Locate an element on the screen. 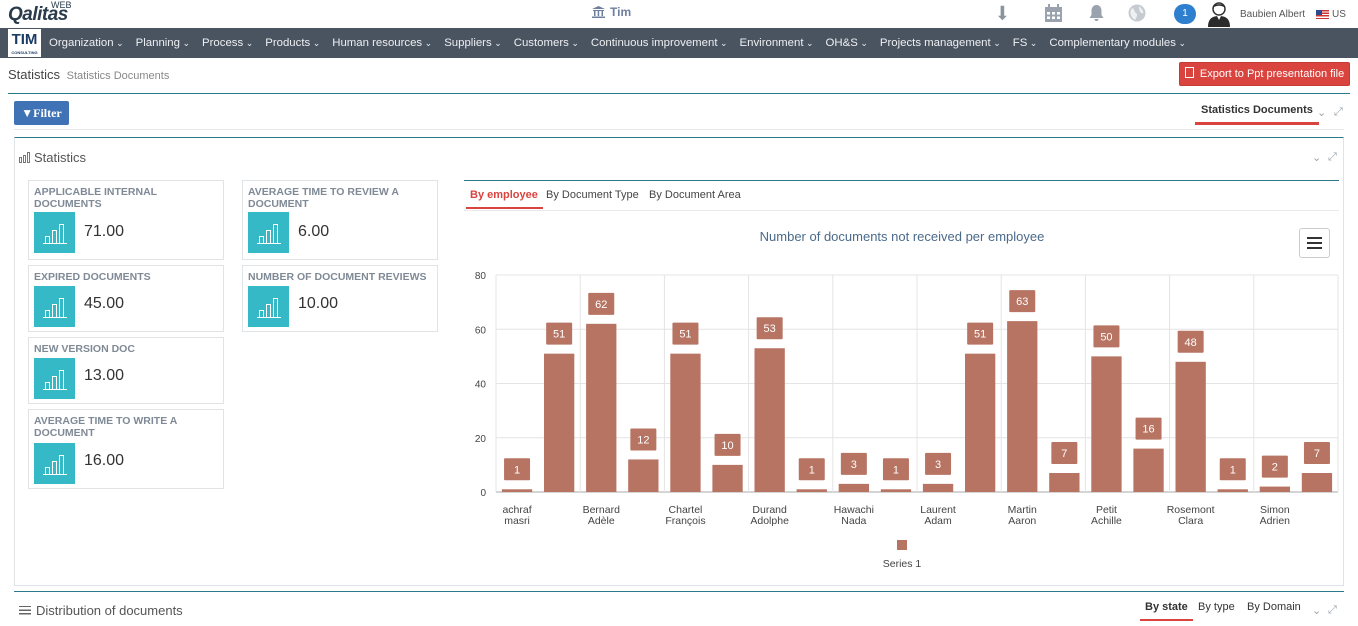  nav-item-continuous-improvement: Continuous improvement is located at coordinates (659, 43).